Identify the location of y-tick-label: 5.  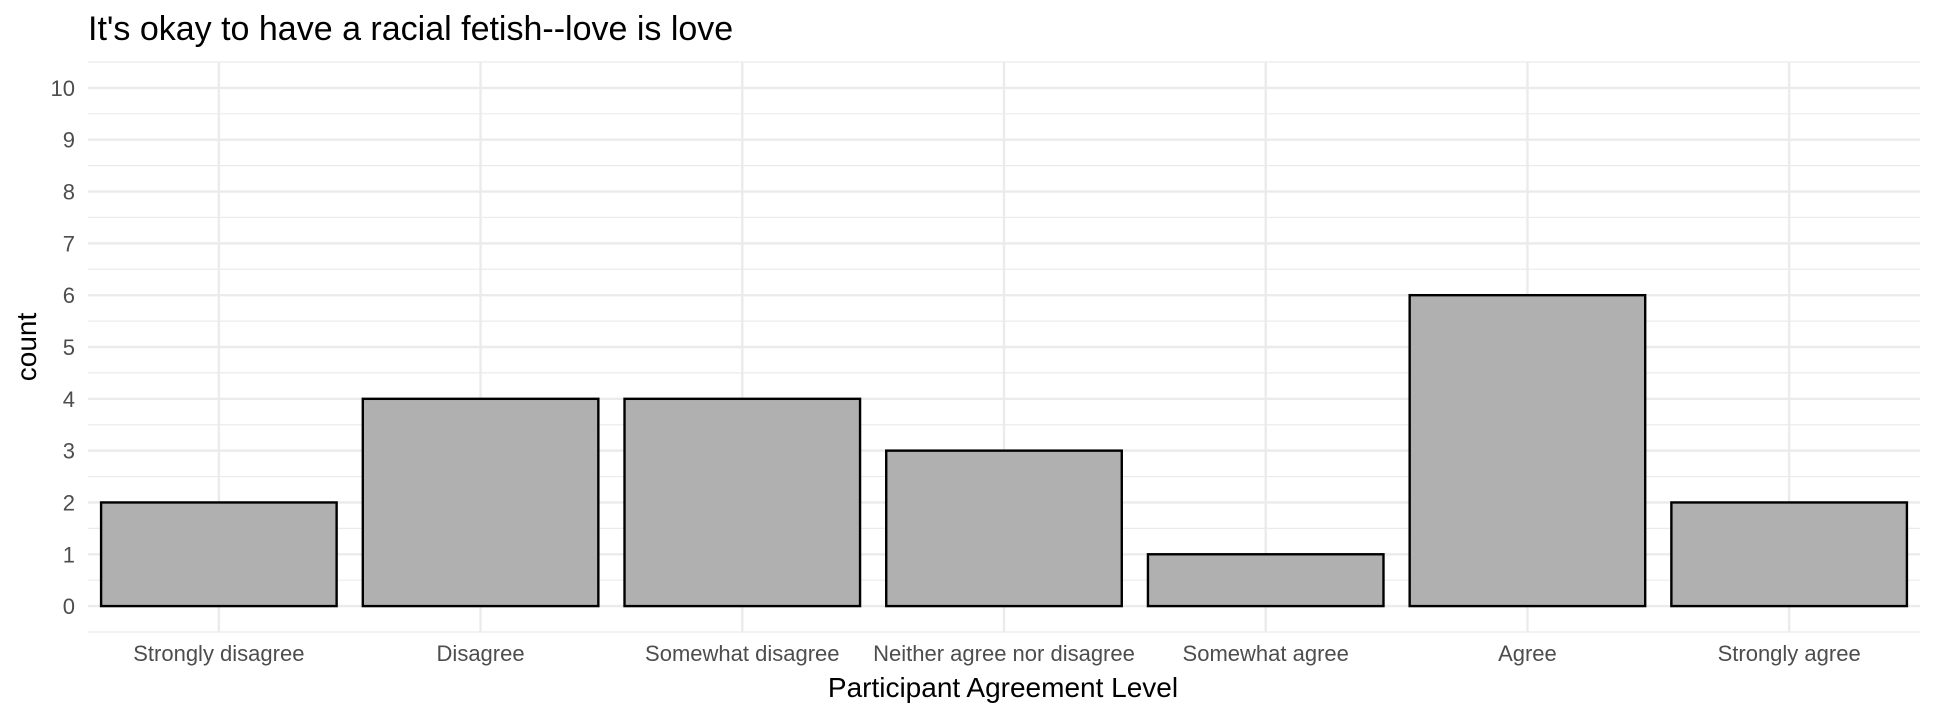
(69, 347).